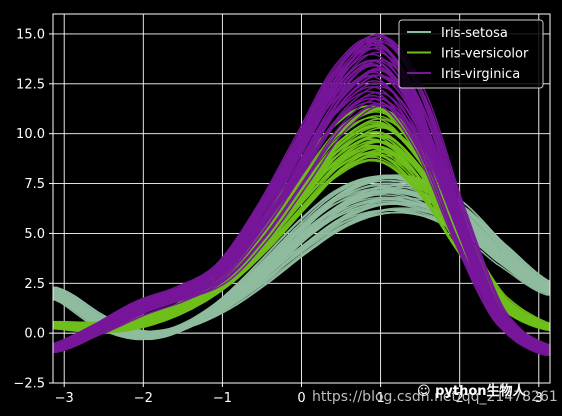 This screenshot has width=562, height=416. What do you see at coordinates (222, 398) in the screenshot?
I see `x-tick-label: −1` at bounding box center [222, 398].